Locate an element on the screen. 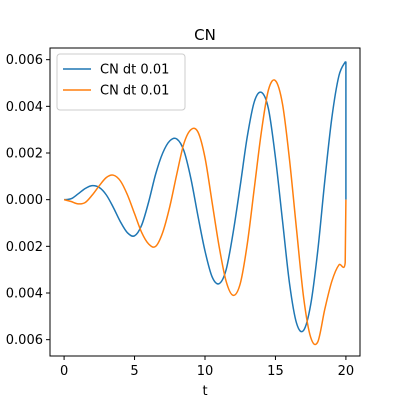  y-axis-ticks: 0.006 0.004 0.002 0.000 0.002 0.004 0.006 is located at coordinates (28, 200).